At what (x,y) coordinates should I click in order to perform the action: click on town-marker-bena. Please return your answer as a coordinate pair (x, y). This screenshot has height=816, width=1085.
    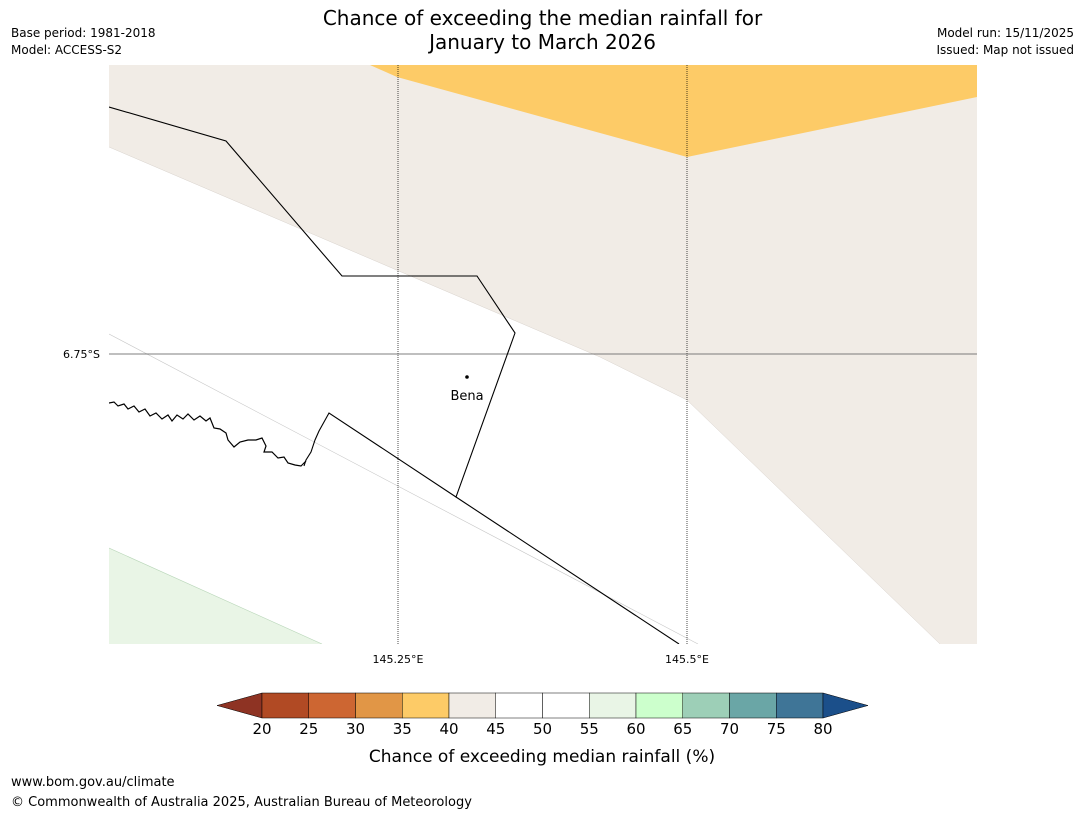
    Looking at the image, I should click on (467, 377).